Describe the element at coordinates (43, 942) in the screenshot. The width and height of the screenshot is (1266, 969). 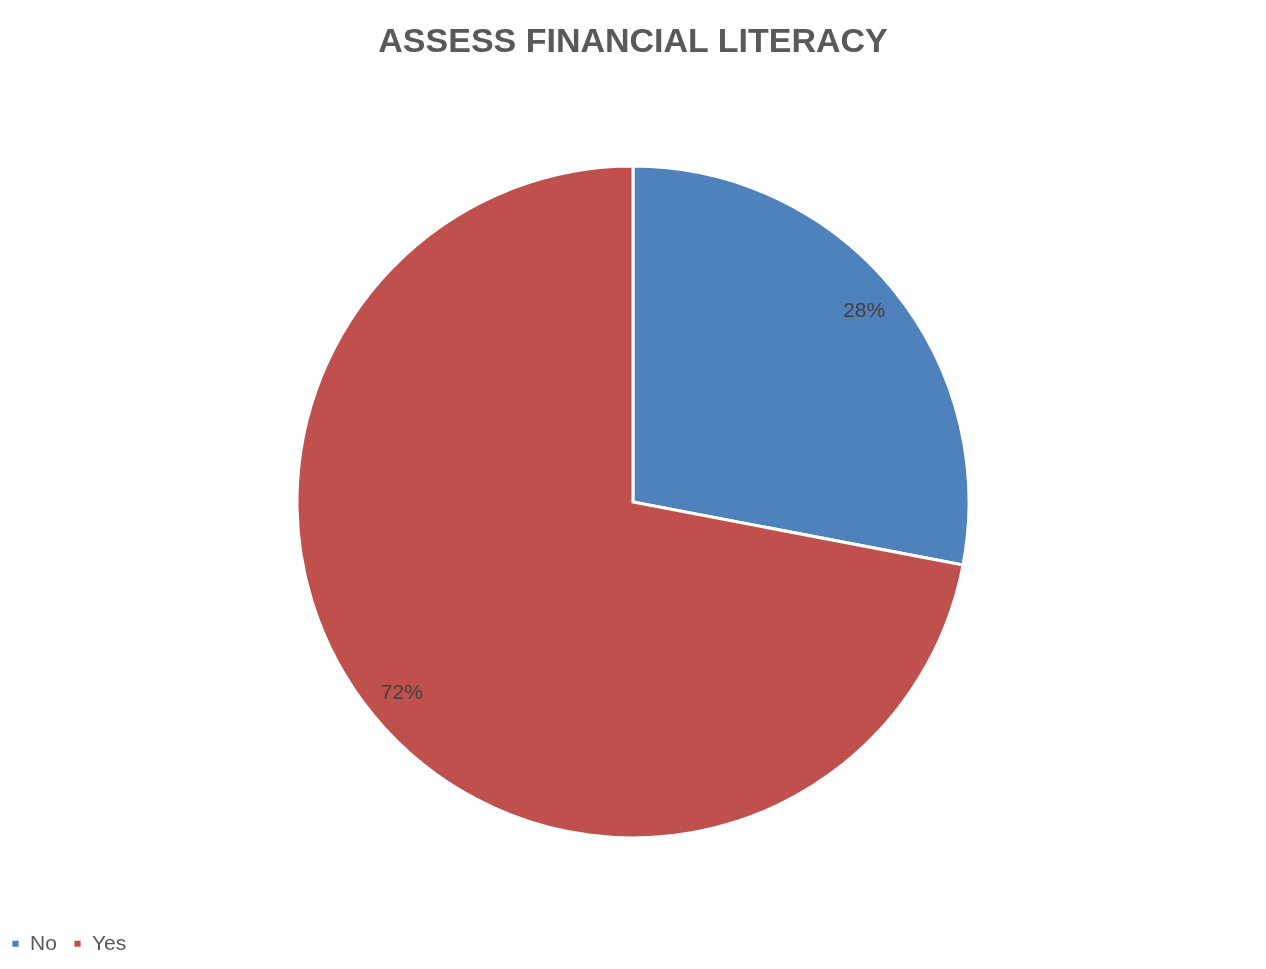
I see `legend-label: No` at that location.